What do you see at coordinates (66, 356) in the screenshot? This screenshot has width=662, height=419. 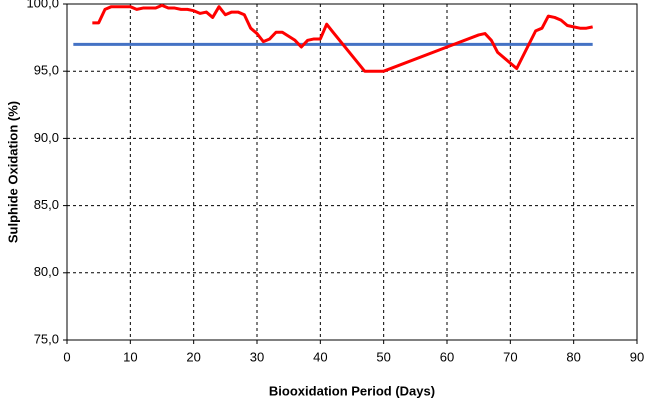 I see `x-tick-label: 0` at bounding box center [66, 356].